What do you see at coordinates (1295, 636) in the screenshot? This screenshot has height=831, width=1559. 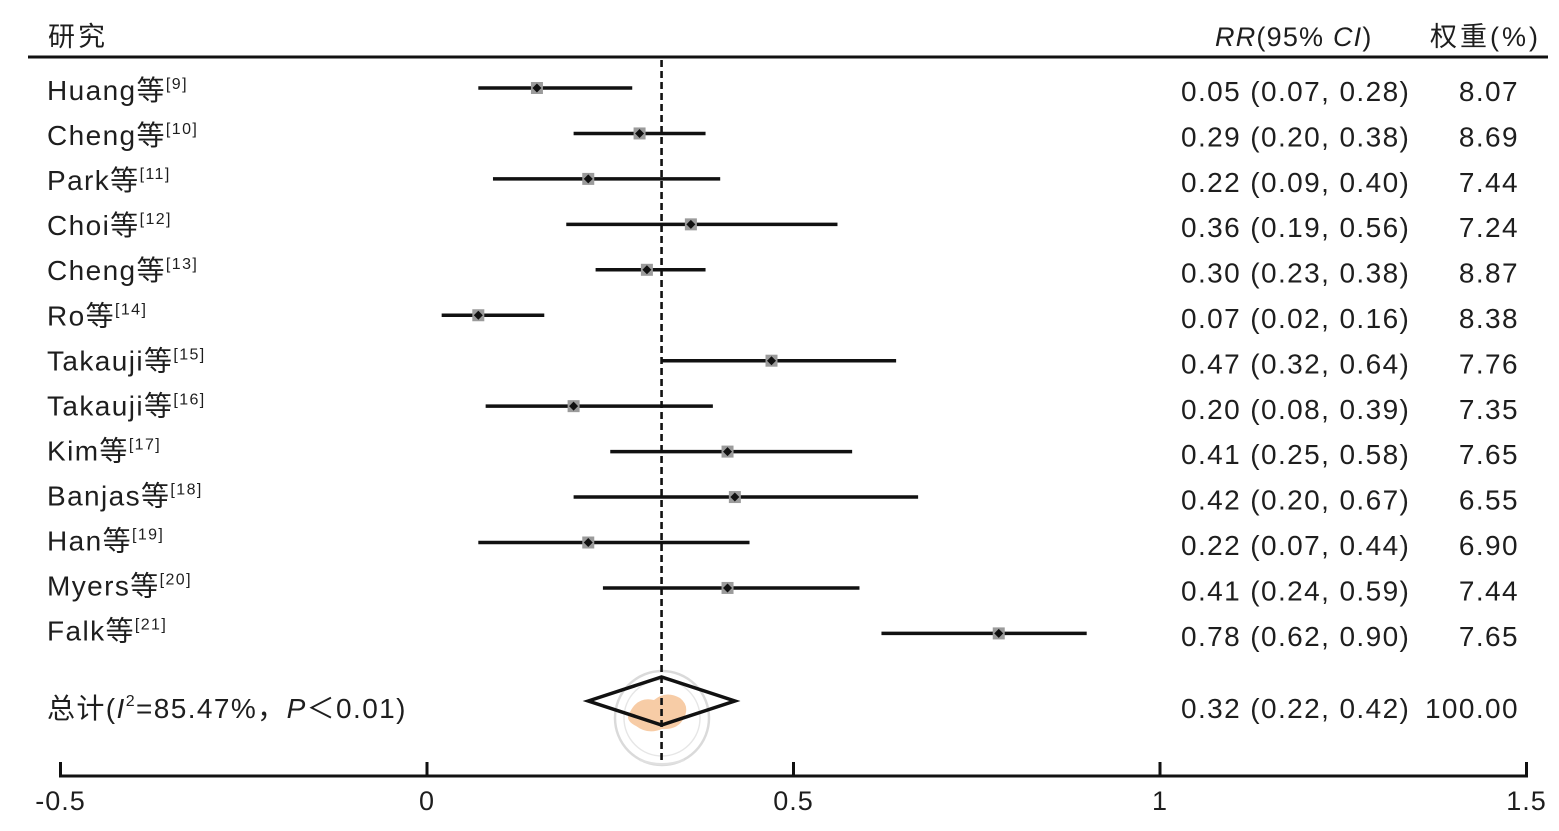 I see `rr-ci-value: 0.78 (0.62, 0.90)` at bounding box center [1295, 636].